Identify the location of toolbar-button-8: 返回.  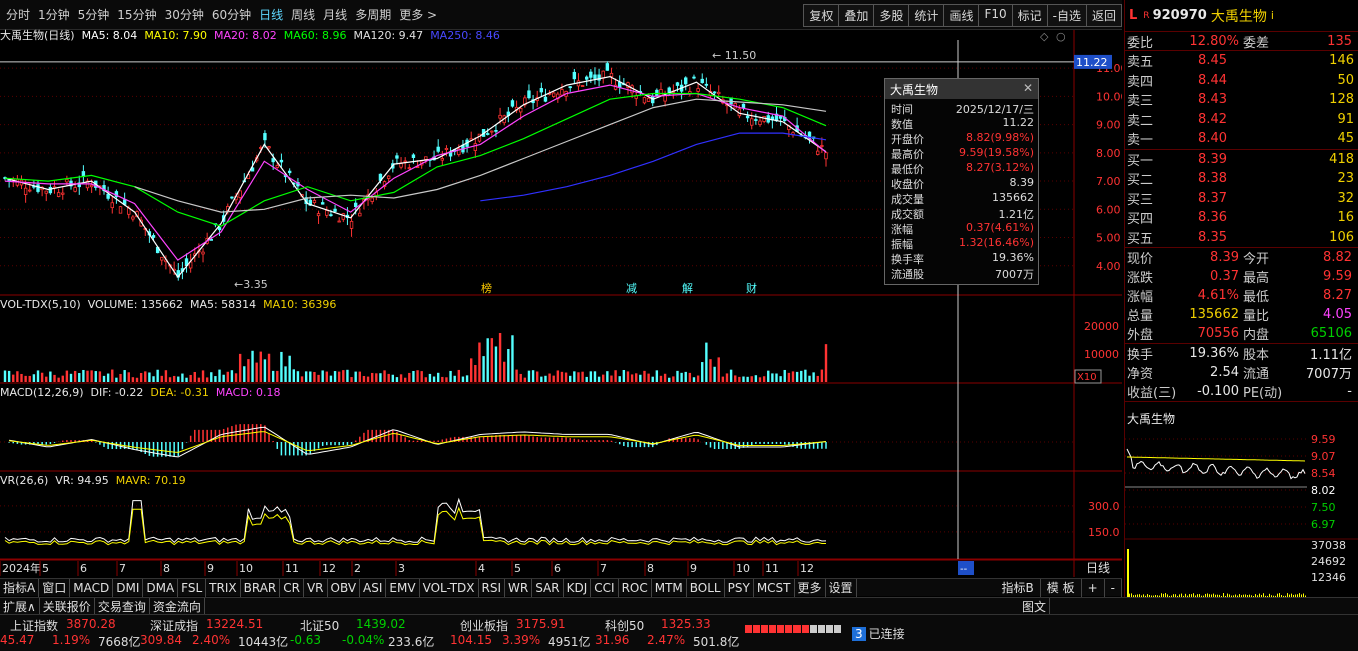
(1104, 15).